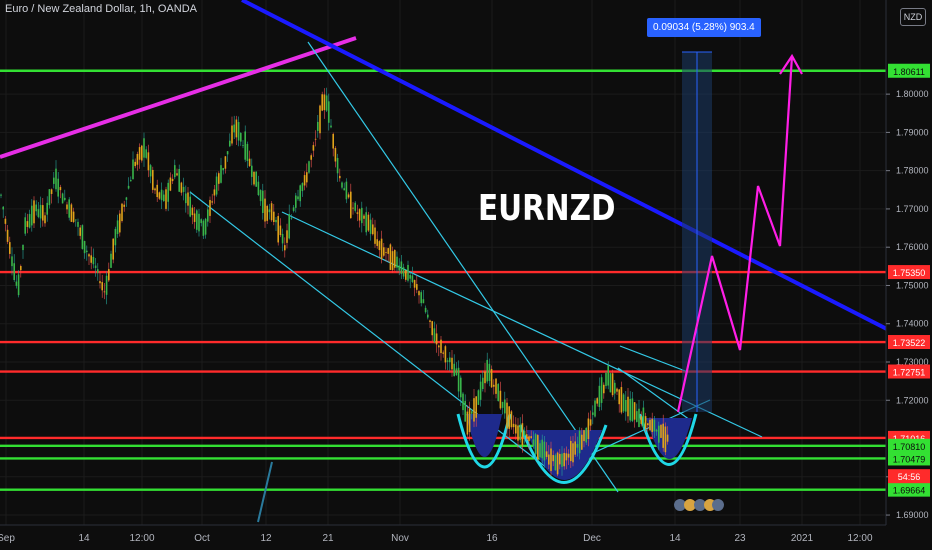 This screenshot has width=932, height=550. Describe the element at coordinates (436, 538) in the screenshot. I see `time-axis: Sep 14 12:00 Oct 12 21 Nov 16 Dec 14 23 2021 12:00` at that location.